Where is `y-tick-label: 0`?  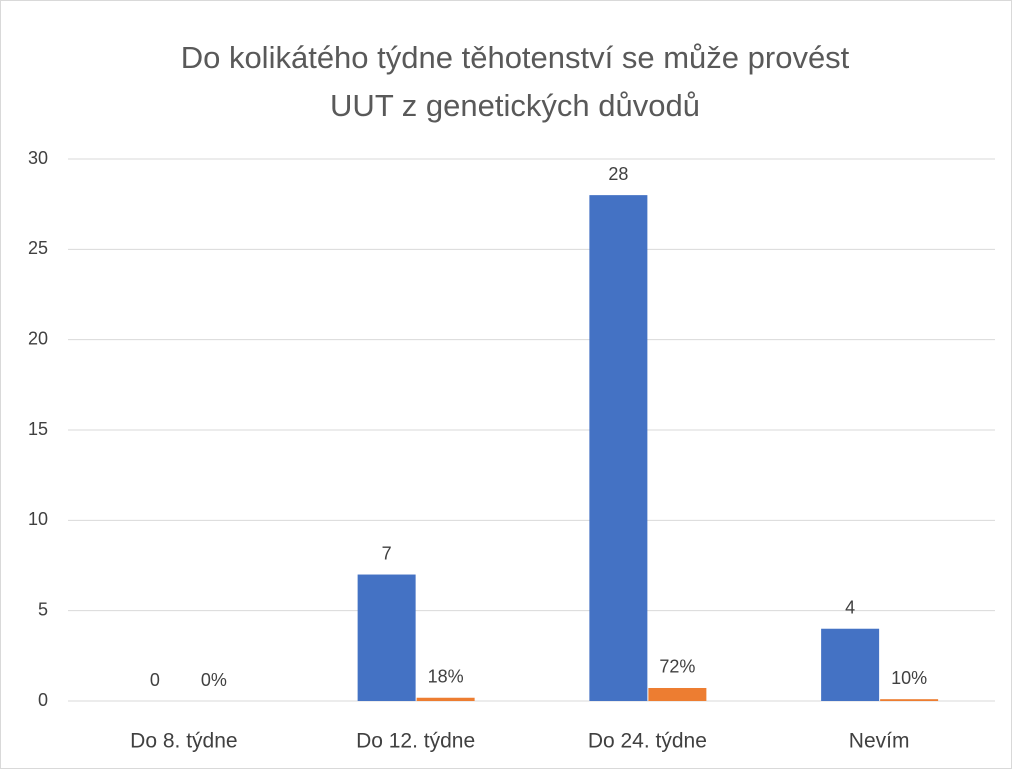 y-tick-label: 0 is located at coordinates (43, 700).